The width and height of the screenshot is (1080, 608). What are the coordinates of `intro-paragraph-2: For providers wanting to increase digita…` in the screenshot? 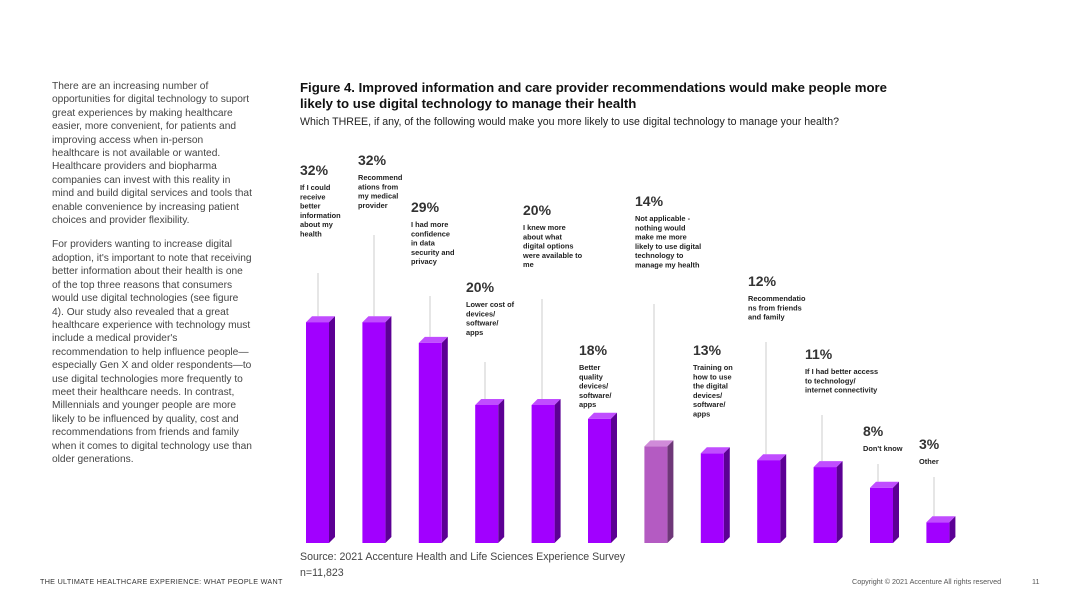 It's located at (152, 352).